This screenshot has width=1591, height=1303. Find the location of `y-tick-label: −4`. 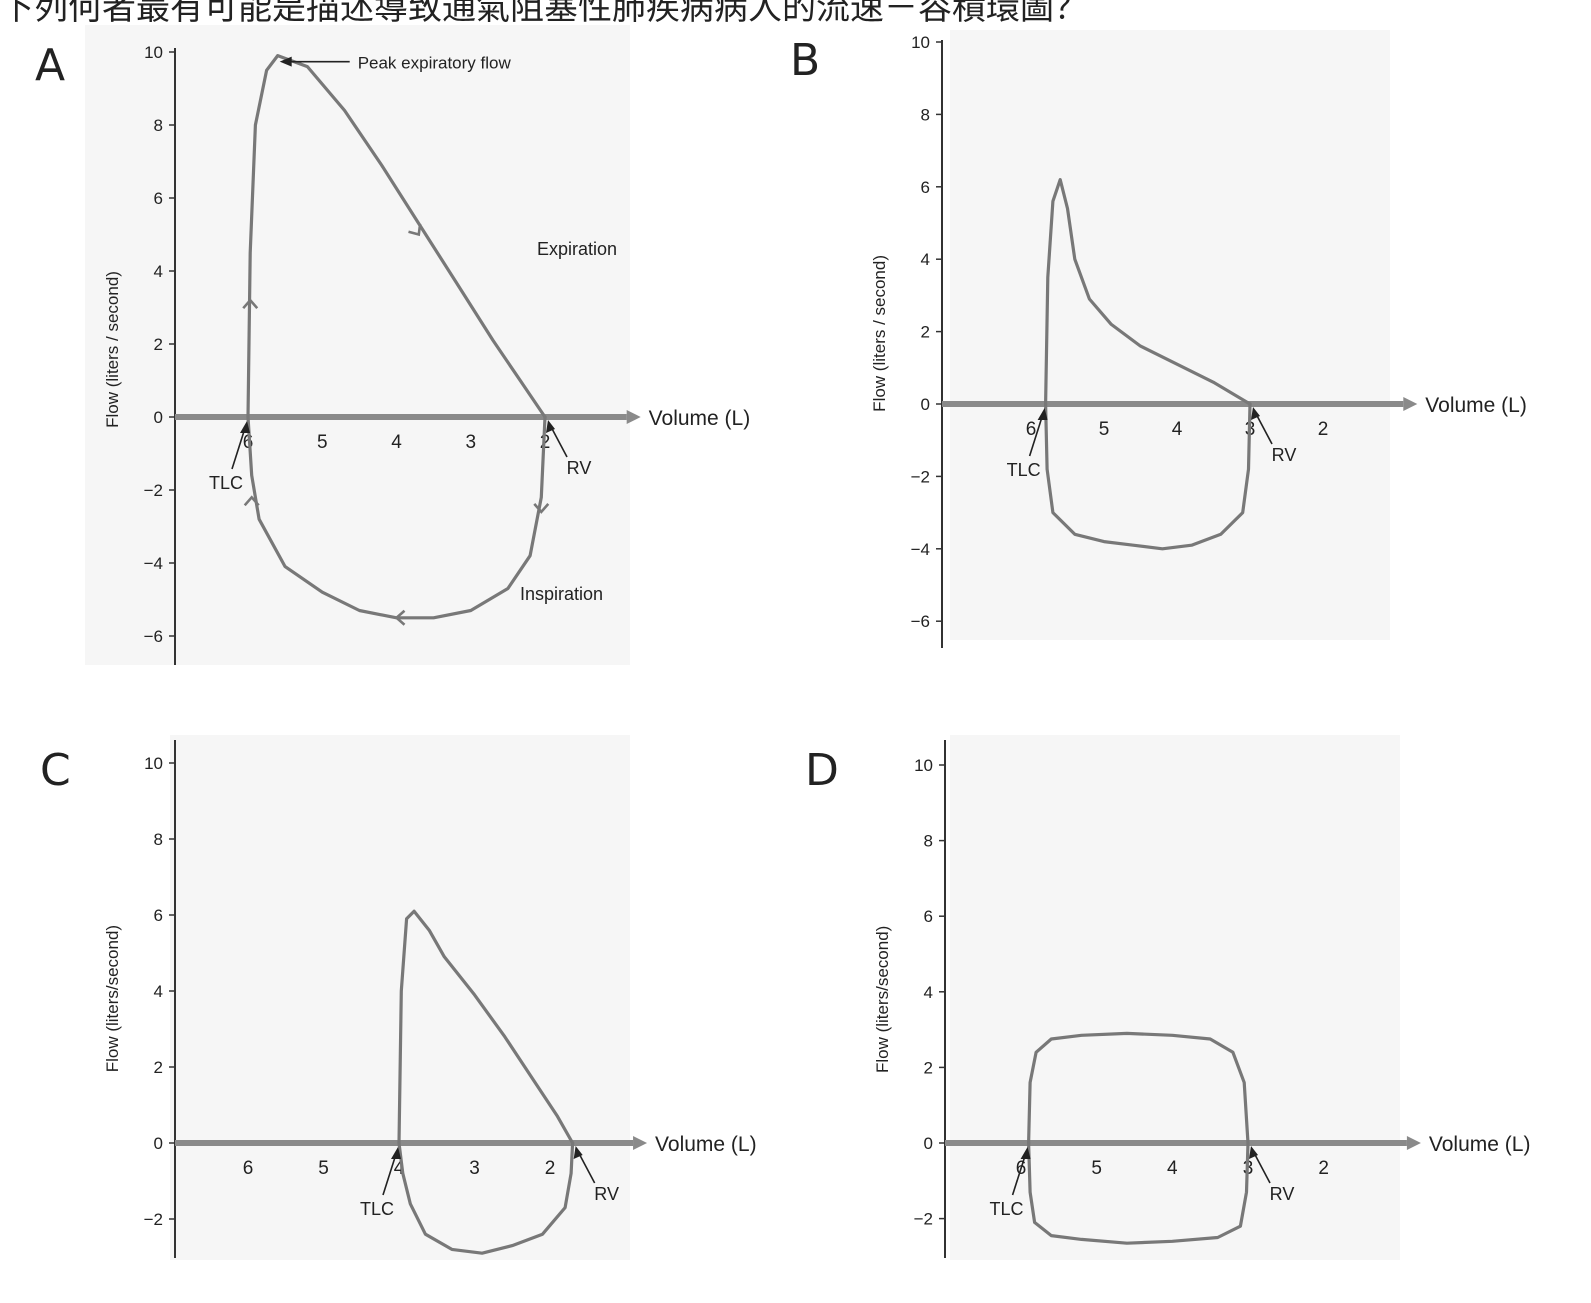

y-tick-label: −4 is located at coordinates (920, 549).